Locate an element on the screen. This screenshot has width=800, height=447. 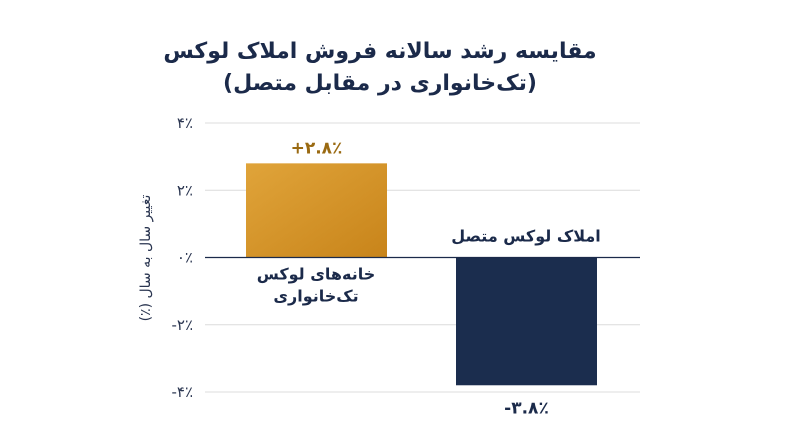
data-label-1: +۲.۸٪ is located at coordinates (317, 148).